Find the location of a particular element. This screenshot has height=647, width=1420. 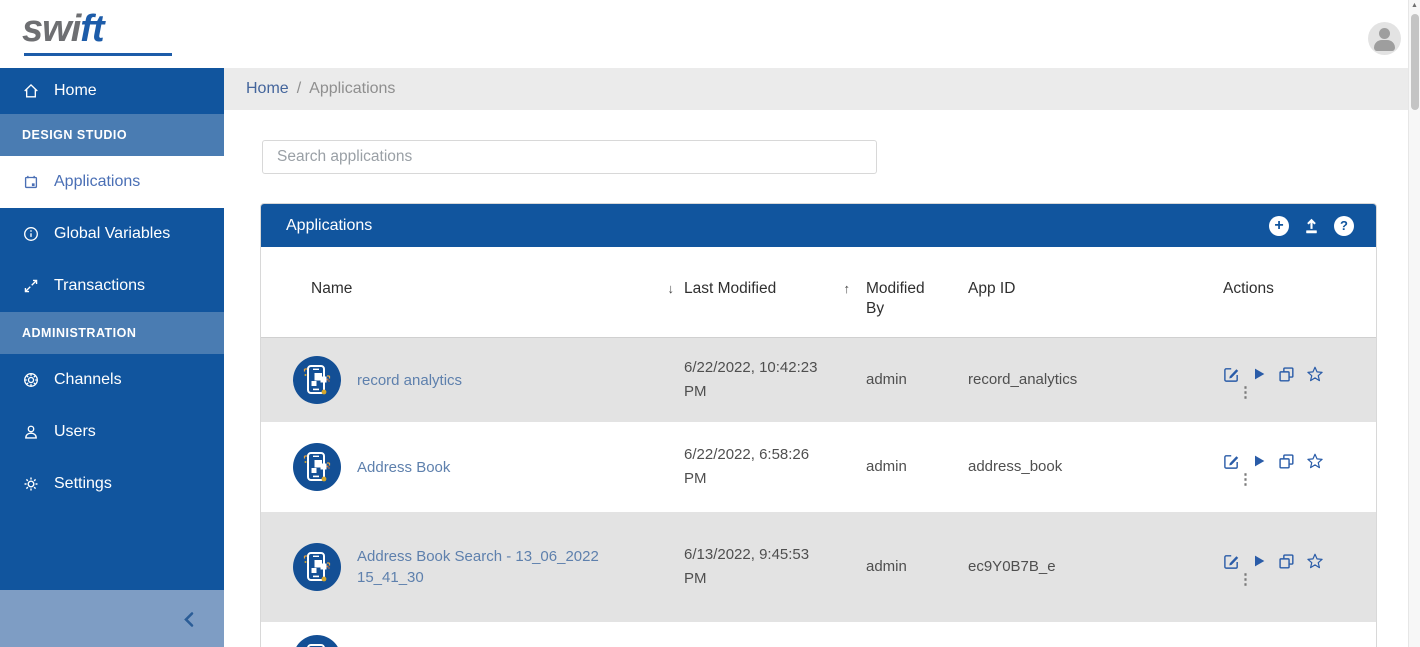

sidebar-item-label: Users is located at coordinates (75, 431).